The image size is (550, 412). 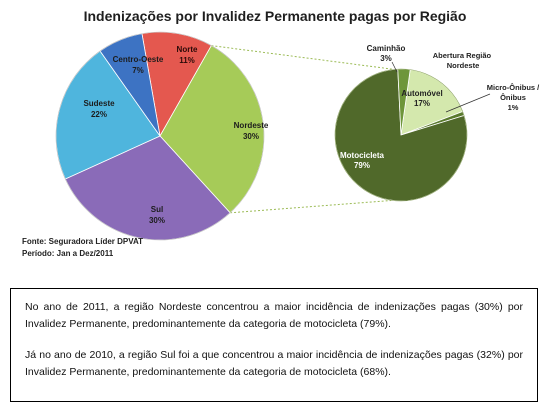 I want to click on leader-micro-onibus, so click(x=468, y=103).